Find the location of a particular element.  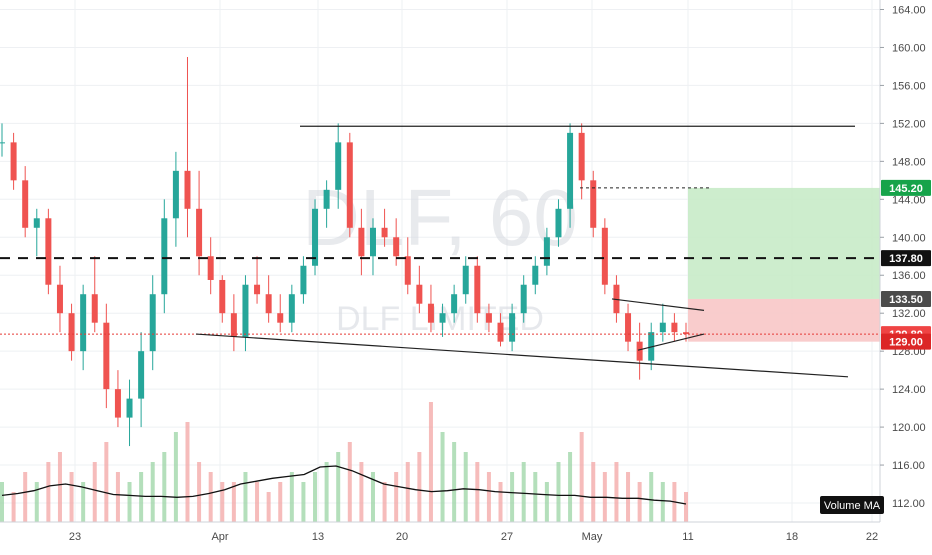

x-tick-label-3: 20 is located at coordinates (402, 537).